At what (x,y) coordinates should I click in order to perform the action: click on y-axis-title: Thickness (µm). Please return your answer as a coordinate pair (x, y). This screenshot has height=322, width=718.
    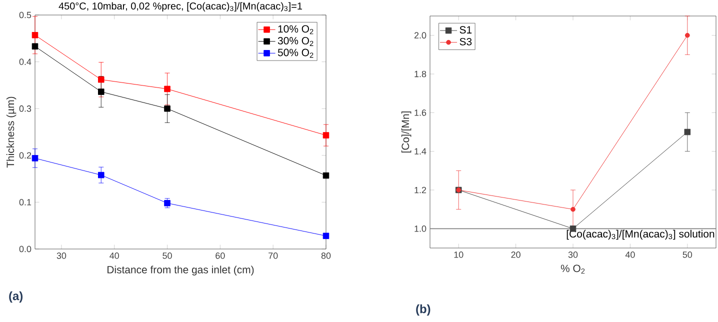
    Looking at the image, I should click on (11, 132).